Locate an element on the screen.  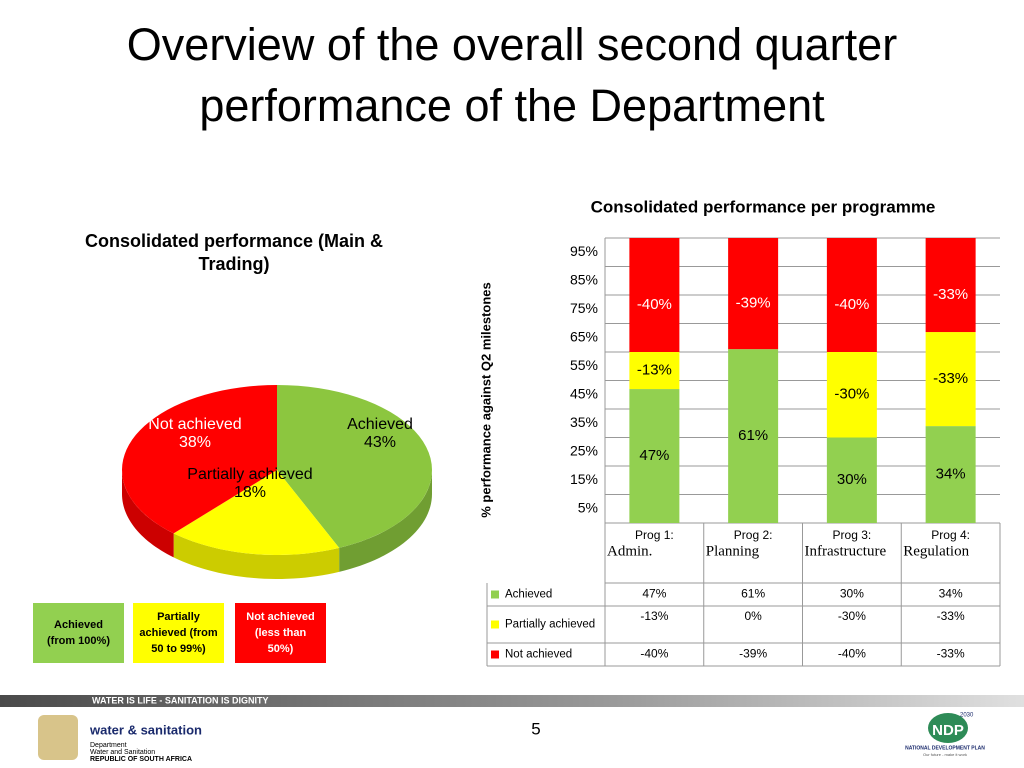
category-label: Prog 3: is located at coordinates (852, 535).